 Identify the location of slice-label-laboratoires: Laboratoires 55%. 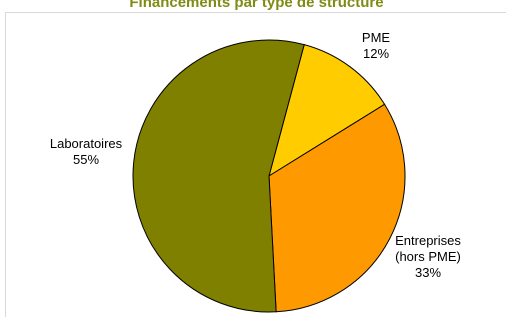
(86, 151).